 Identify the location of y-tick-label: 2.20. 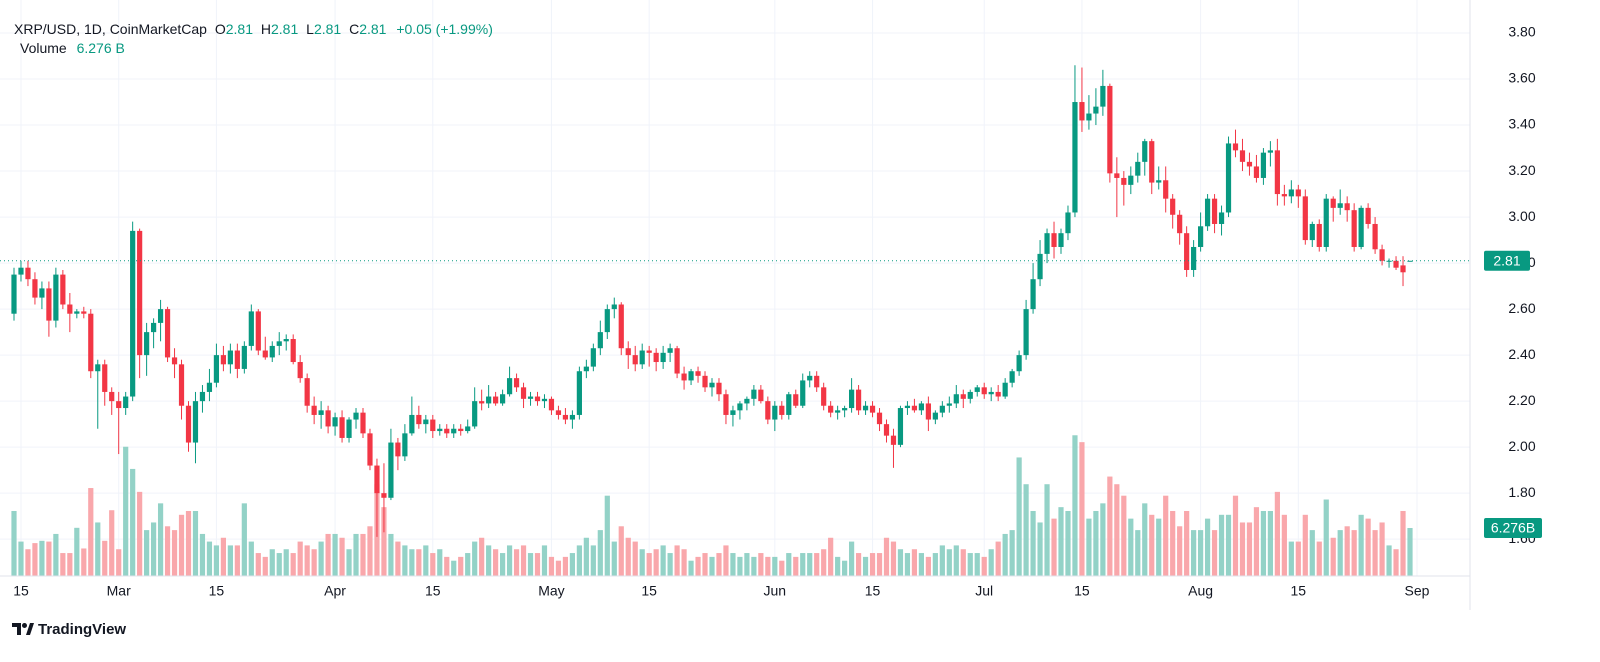
(1521, 400).